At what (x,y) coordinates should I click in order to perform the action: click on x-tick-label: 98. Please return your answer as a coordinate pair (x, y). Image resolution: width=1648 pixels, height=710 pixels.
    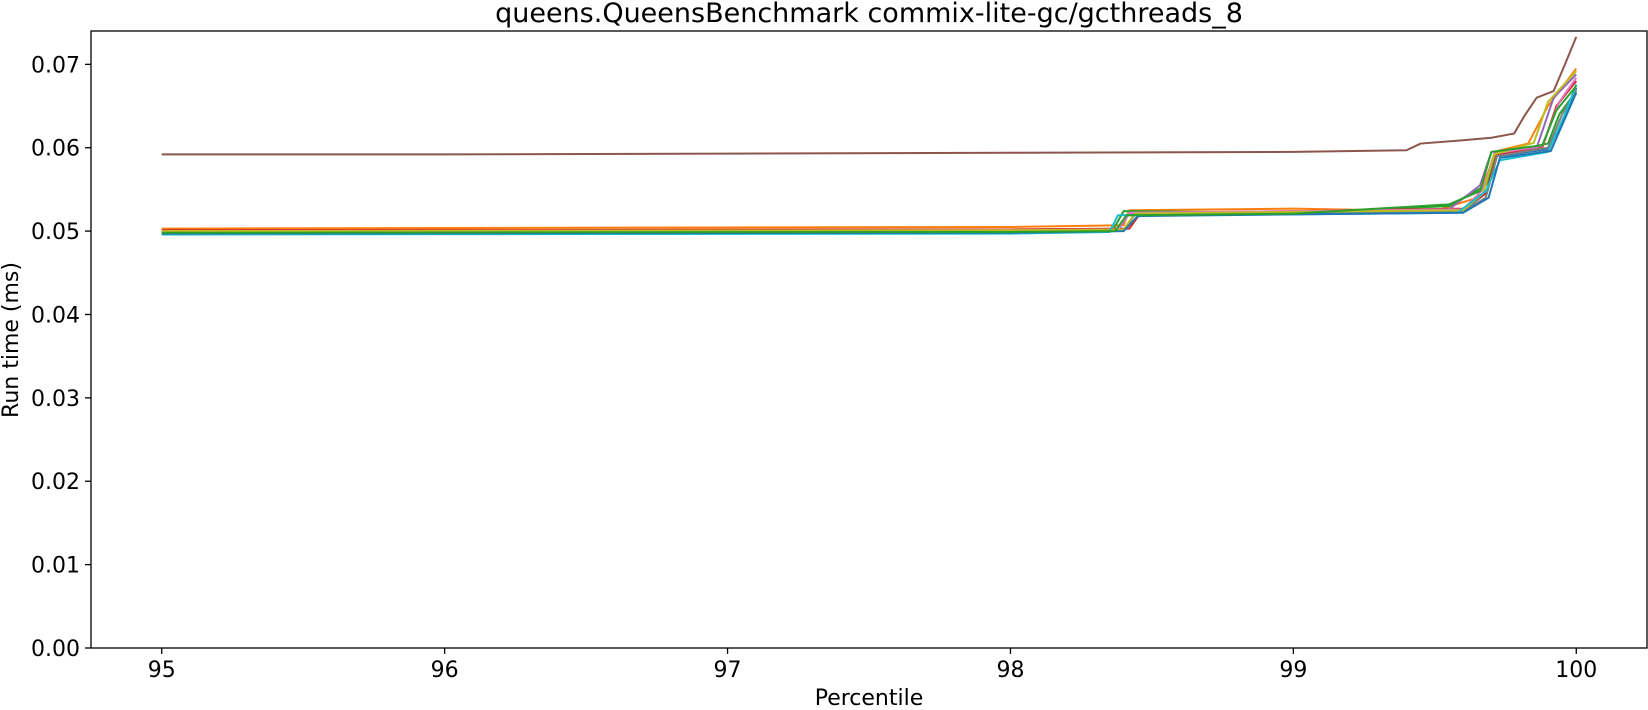
    Looking at the image, I should click on (1010, 670).